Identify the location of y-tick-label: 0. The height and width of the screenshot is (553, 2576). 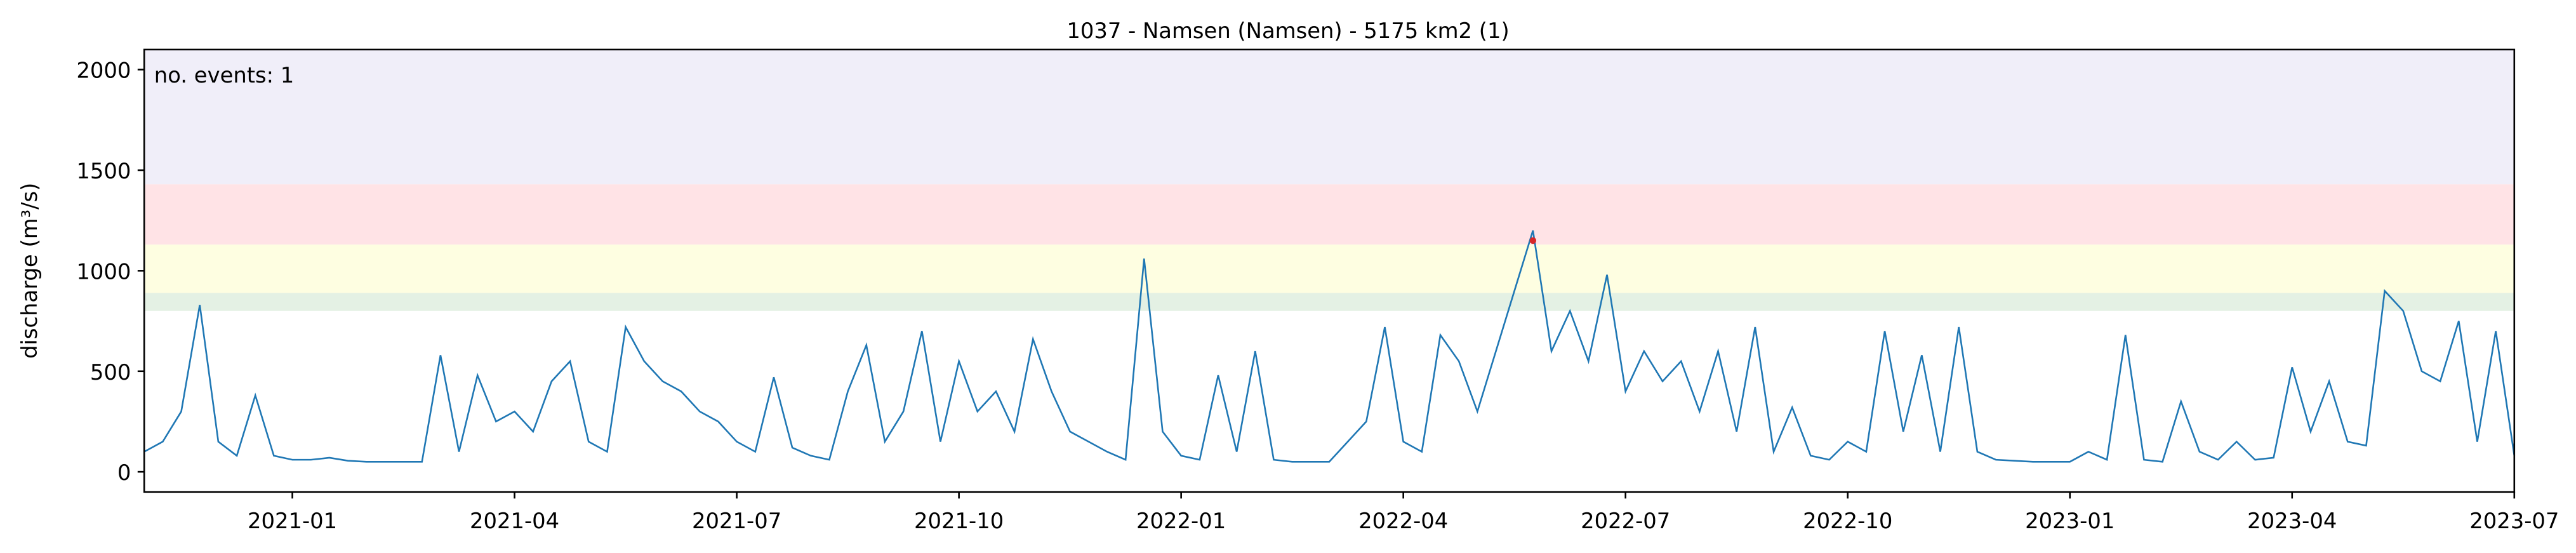
(124, 473).